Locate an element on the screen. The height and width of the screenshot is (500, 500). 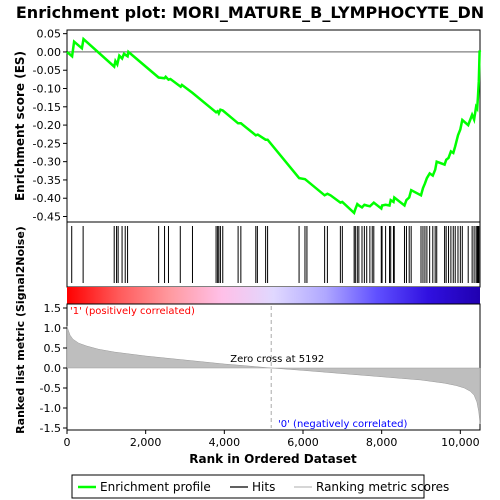
legend-label: Ranking metric scores is located at coordinates (382, 487).